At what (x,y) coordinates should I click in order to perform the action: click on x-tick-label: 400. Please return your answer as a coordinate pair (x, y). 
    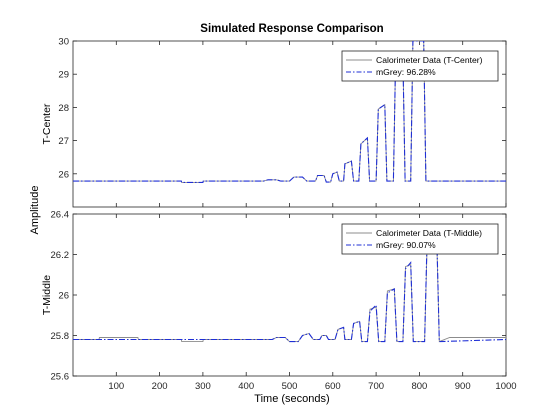
    Looking at the image, I should click on (246, 386).